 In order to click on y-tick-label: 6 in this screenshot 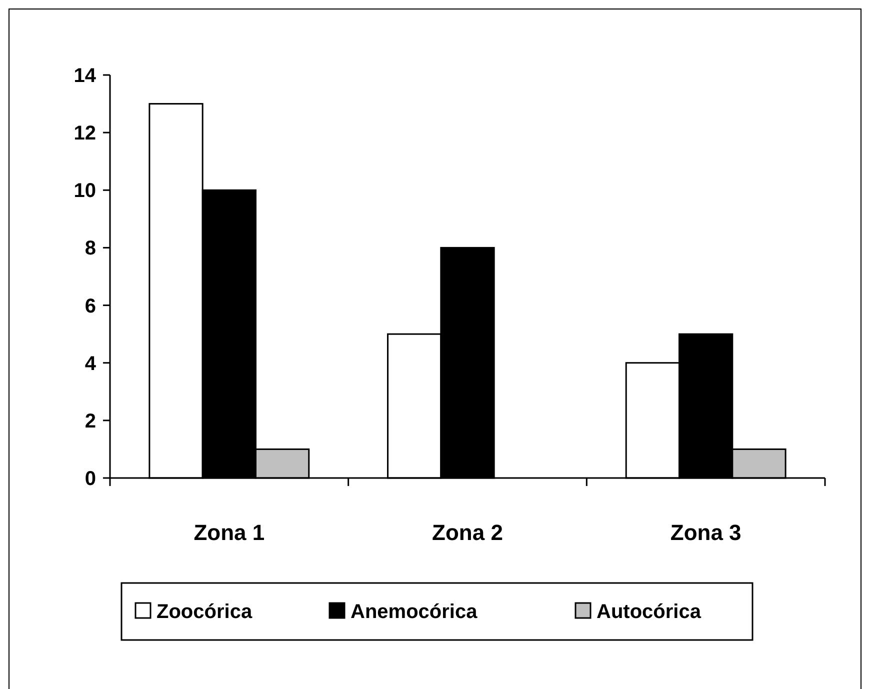, I will do `click(90, 306)`.